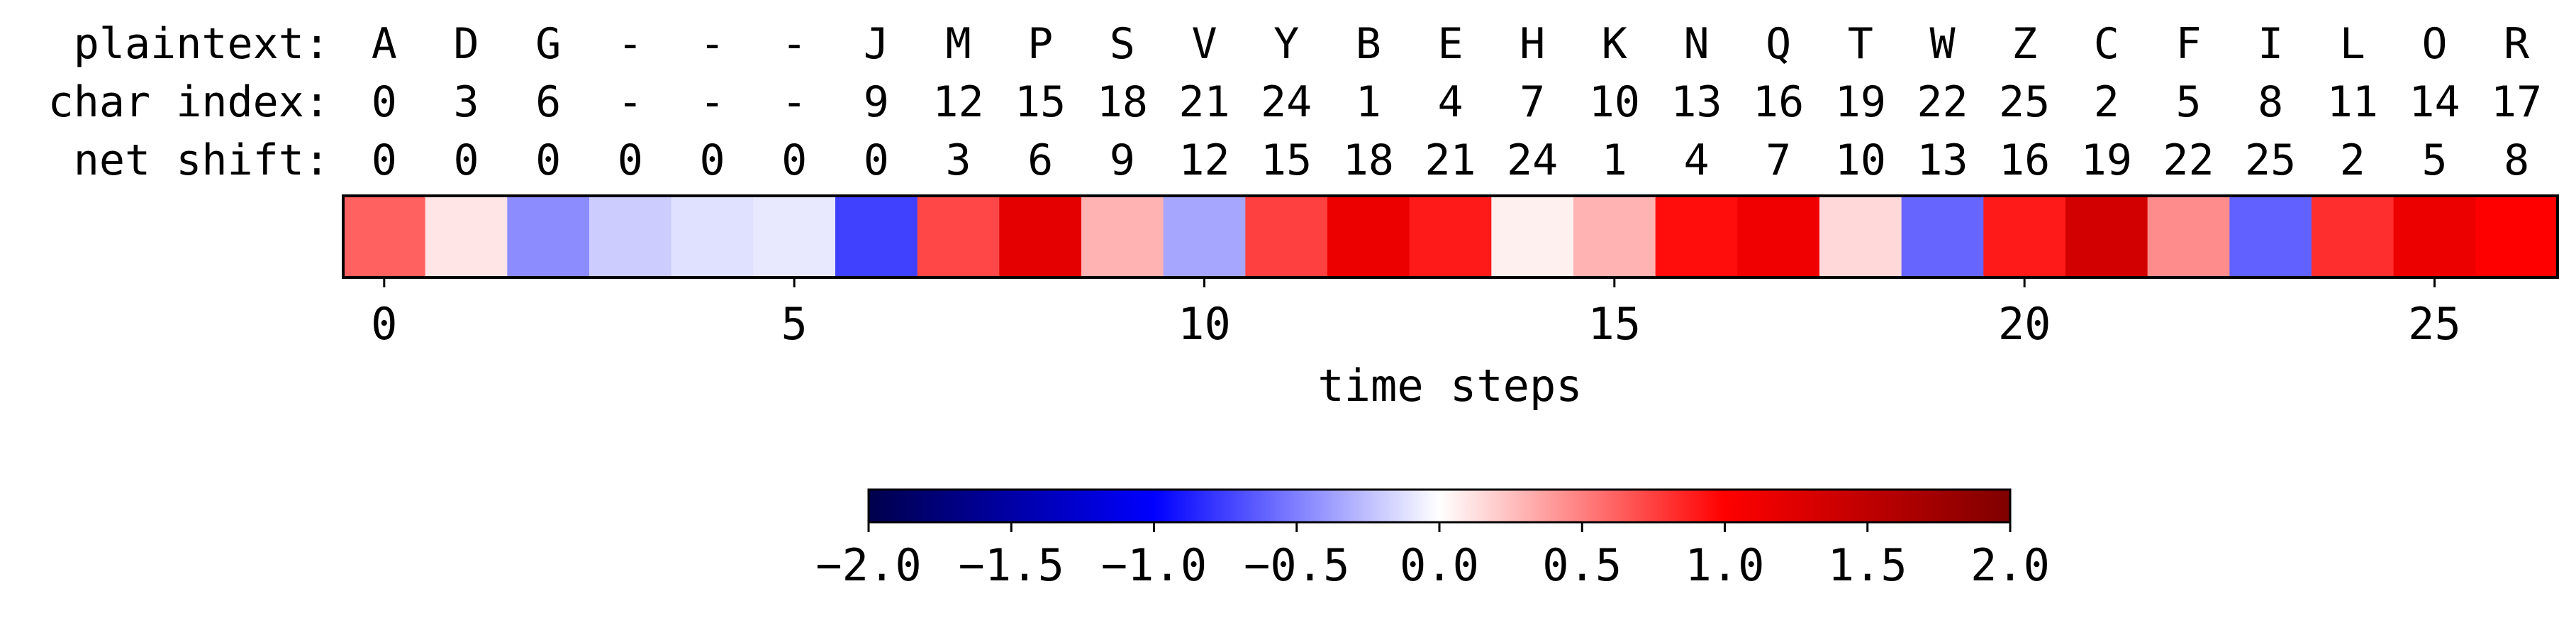  I want to click on heatmap-cells, so click(1450, 236).